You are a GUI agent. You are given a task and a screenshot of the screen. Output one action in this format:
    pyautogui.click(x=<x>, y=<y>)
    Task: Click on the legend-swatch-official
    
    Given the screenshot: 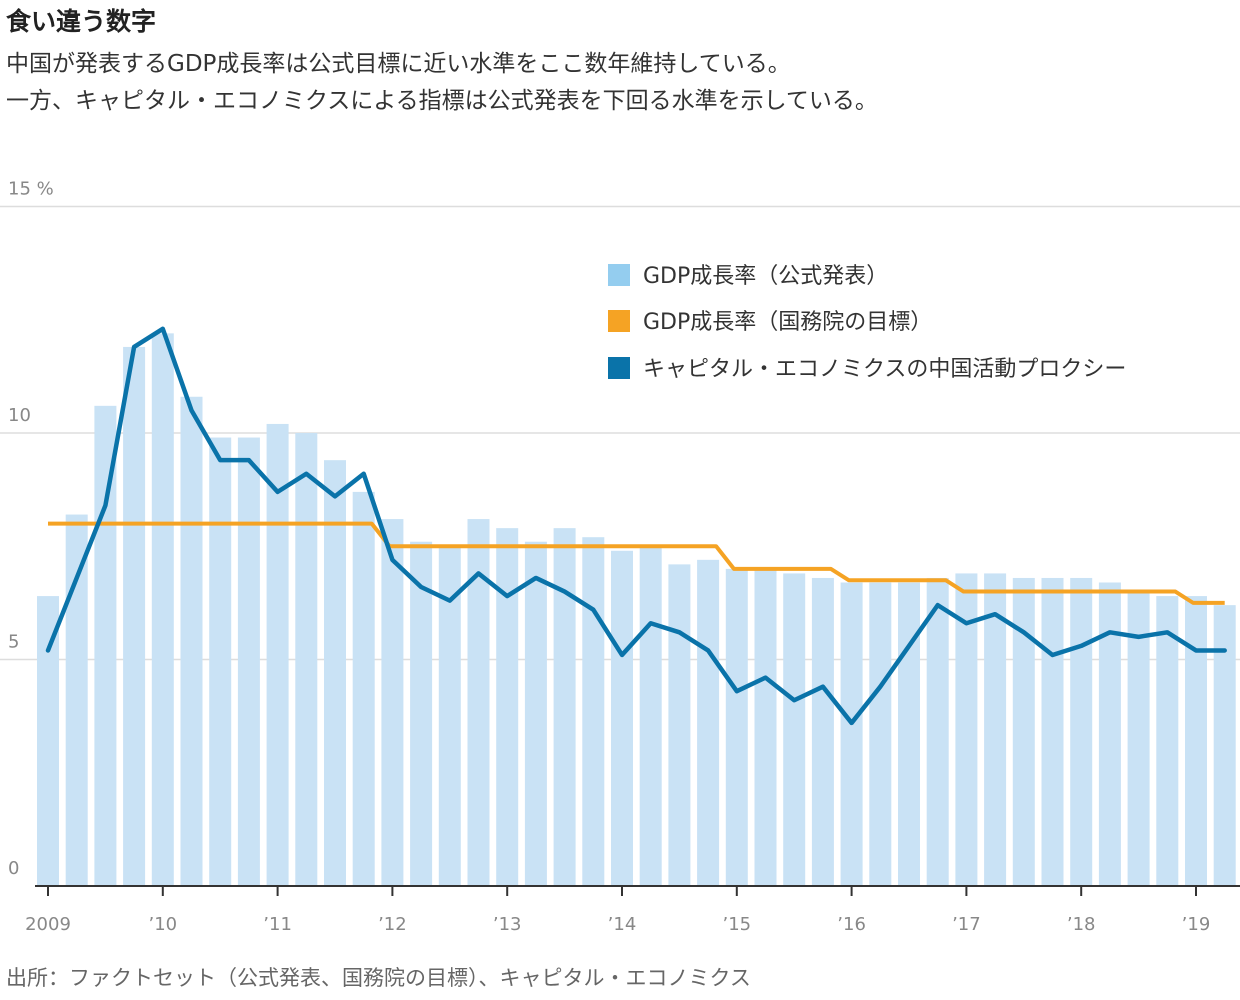 What is the action you would take?
    pyautogui.click(x=619, y=275)
    